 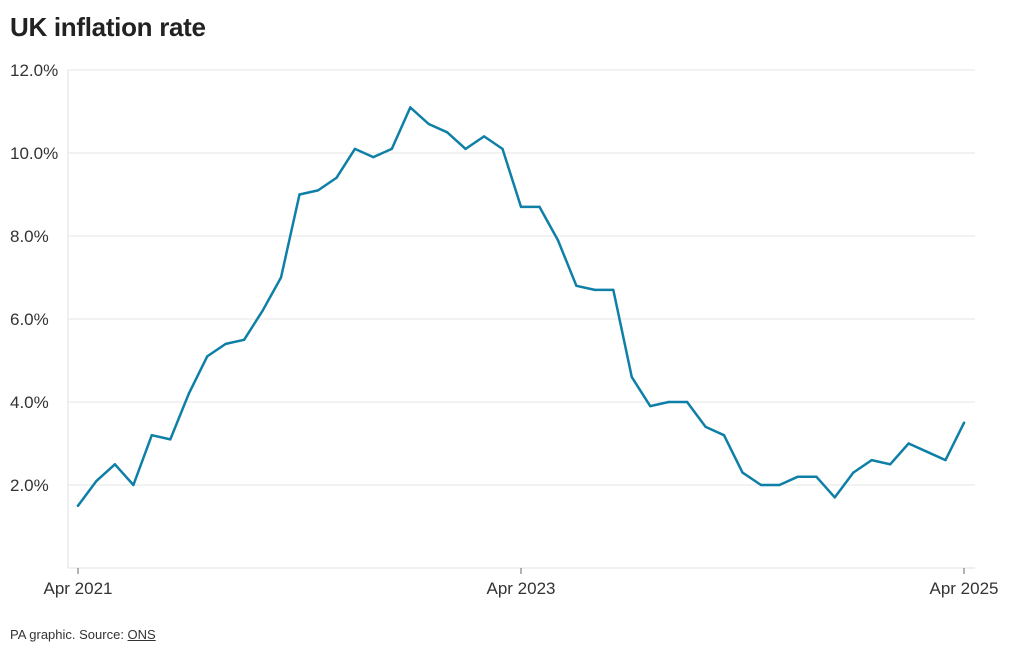 I want to click on x-tick-label: Apr 2023, so click(x=521, y=588).